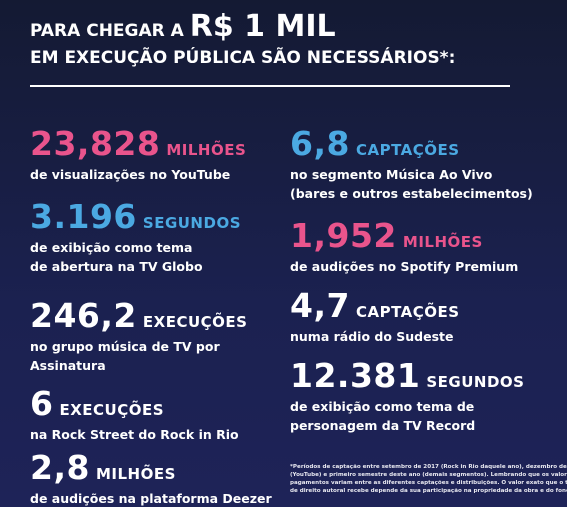 This screenshot has height=507, width=567. I want to click on stat-number: 2,8, so click(60, 467).